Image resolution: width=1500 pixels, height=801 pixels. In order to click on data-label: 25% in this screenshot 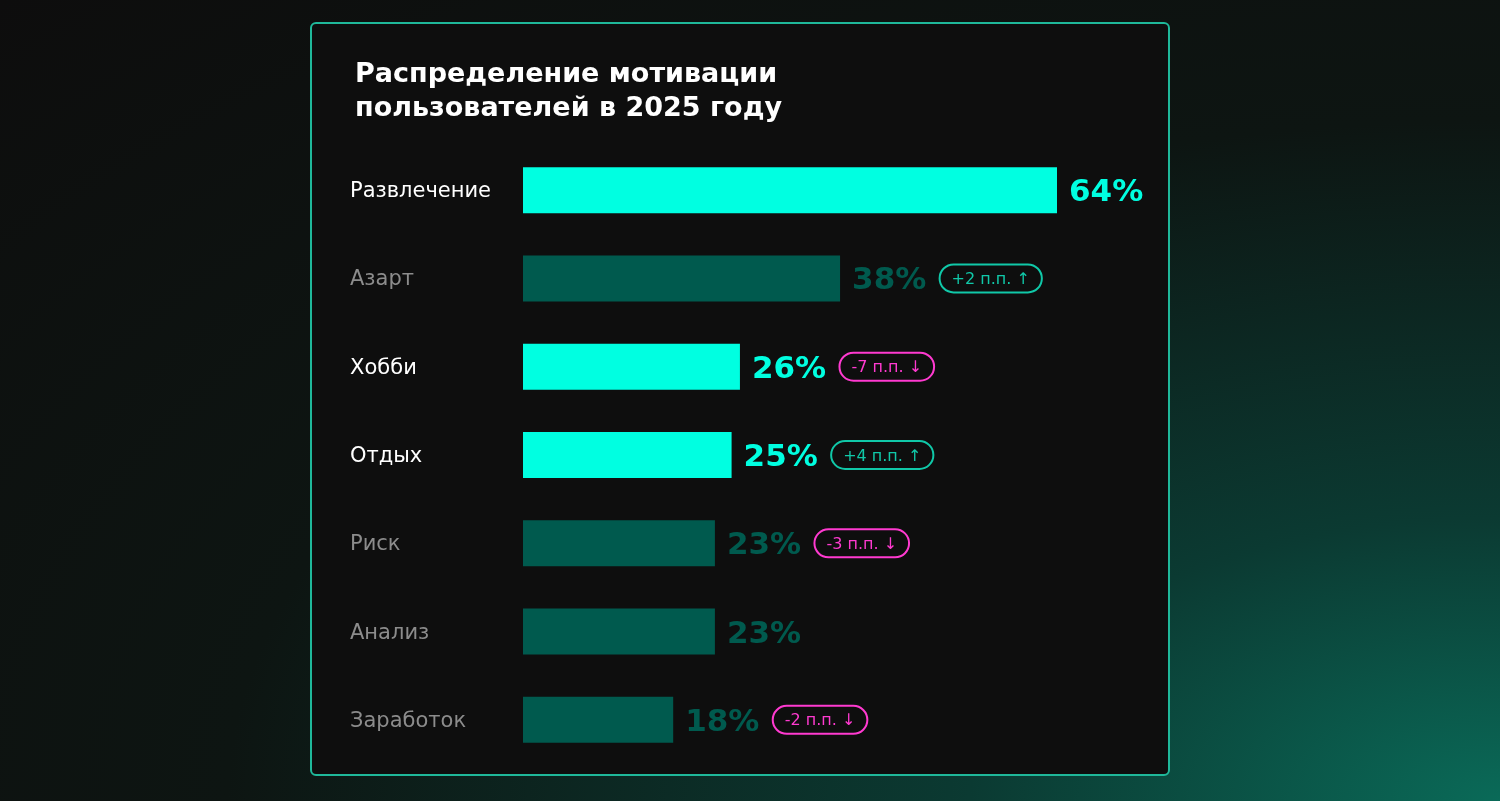, I will do `click(780, 455)`.